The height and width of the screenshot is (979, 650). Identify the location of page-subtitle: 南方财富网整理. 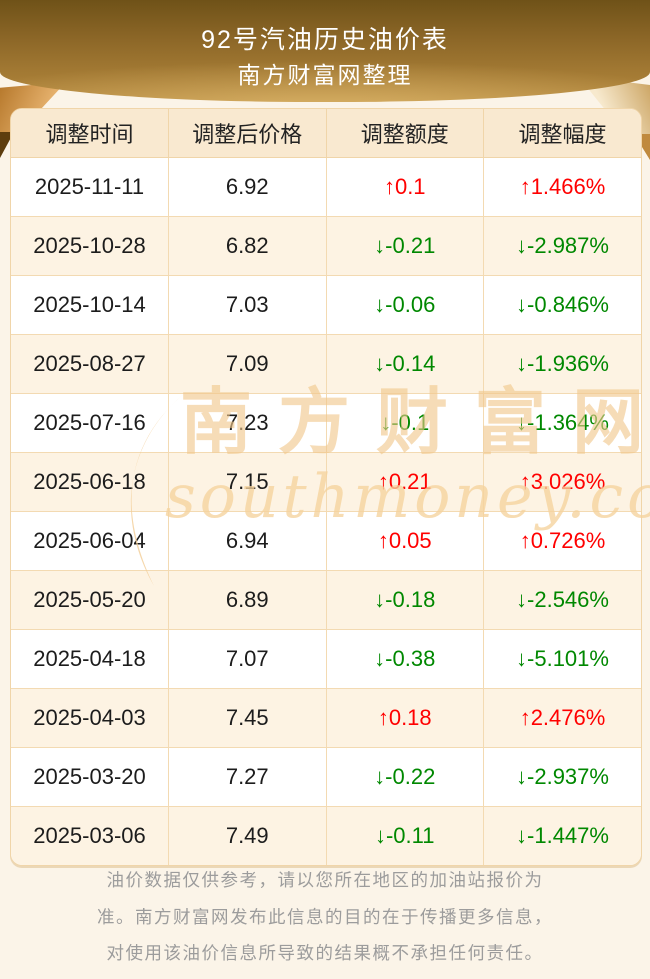
(325, 75).